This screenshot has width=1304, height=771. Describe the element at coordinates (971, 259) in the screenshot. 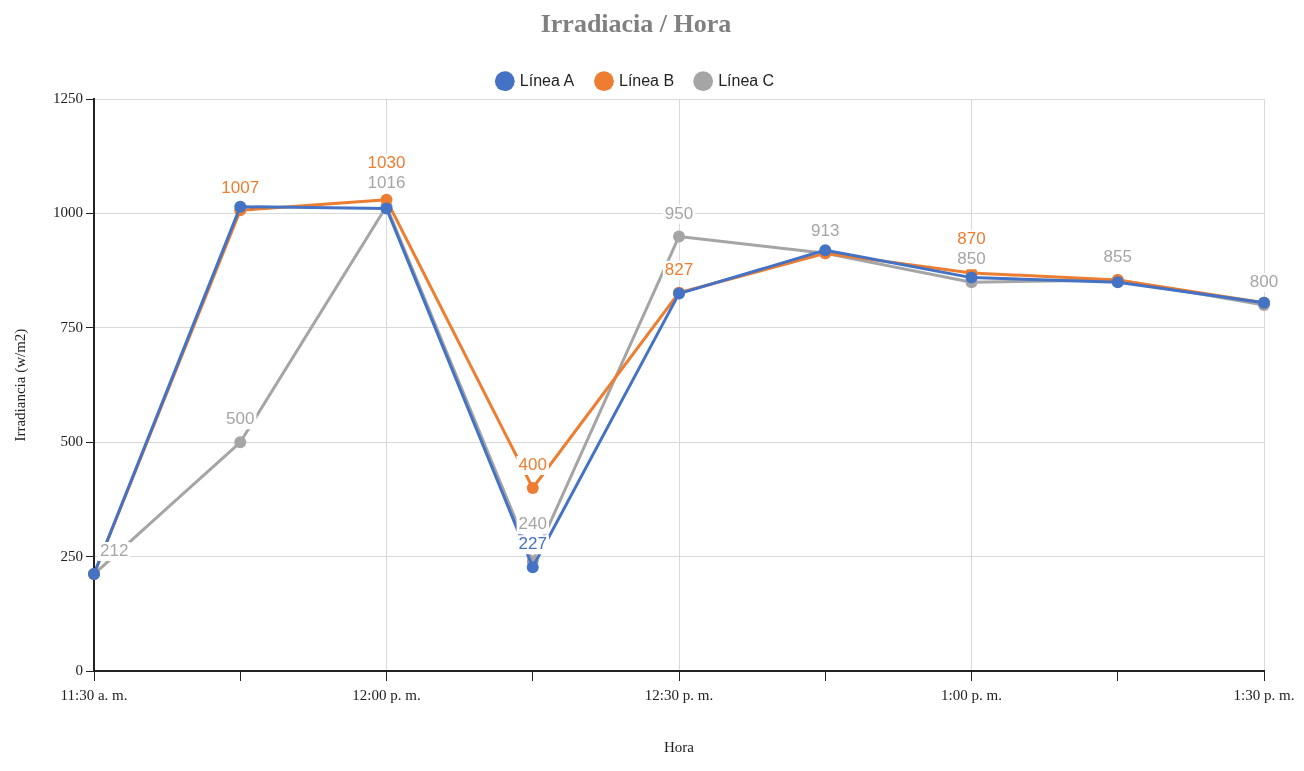

I see `data-label: 850` at that location.